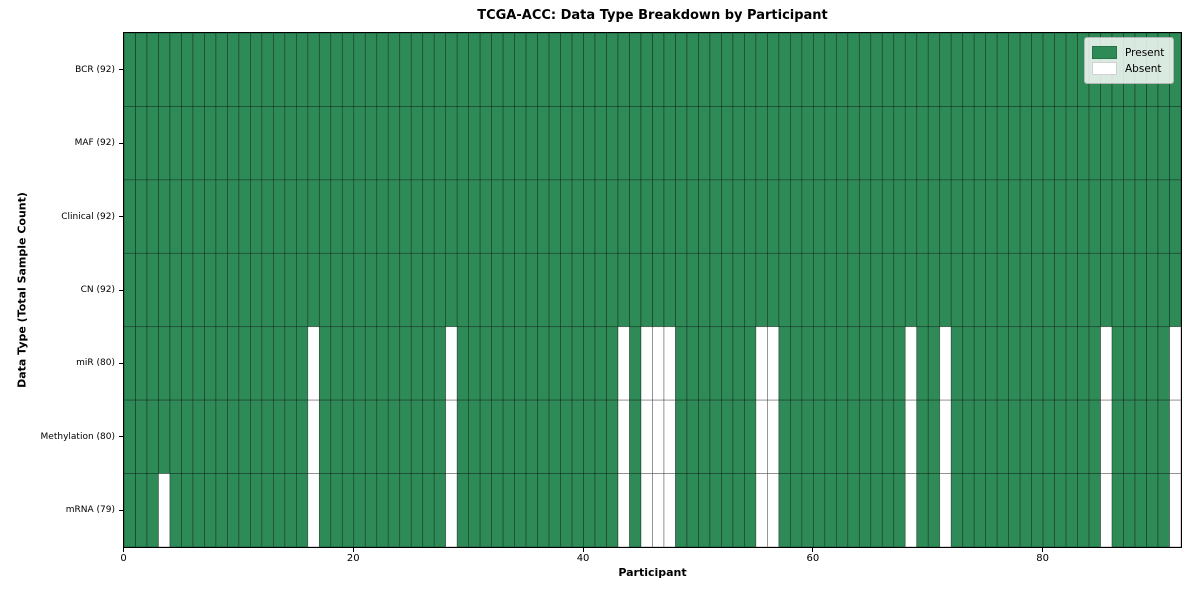  What do you see at coordinates (813, 558) in the screenshot?
I see `x-tick-label: 60` at bounding box center [813, 558].